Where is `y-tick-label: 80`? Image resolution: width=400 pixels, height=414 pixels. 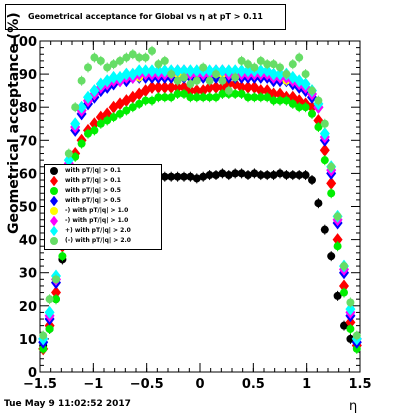
y-tick-label: 80 is located at coordinates (28, 108).